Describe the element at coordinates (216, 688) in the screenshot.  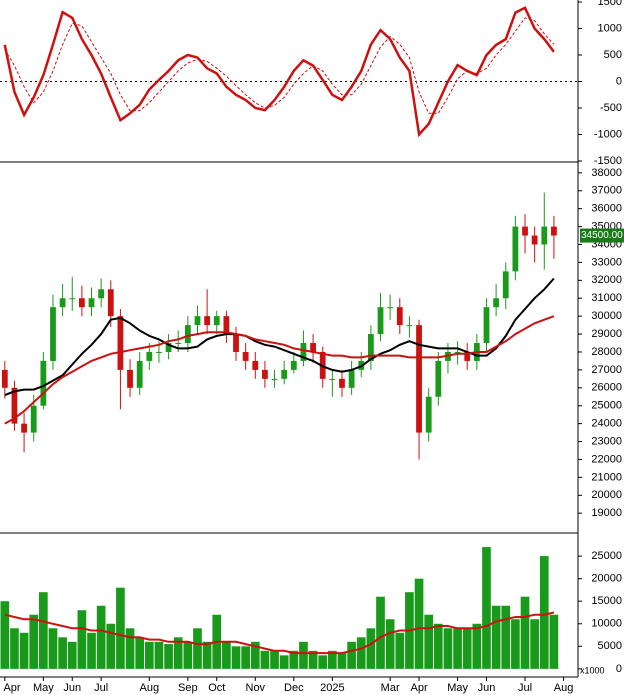
I see `x-tick-label: Oct` at that location.